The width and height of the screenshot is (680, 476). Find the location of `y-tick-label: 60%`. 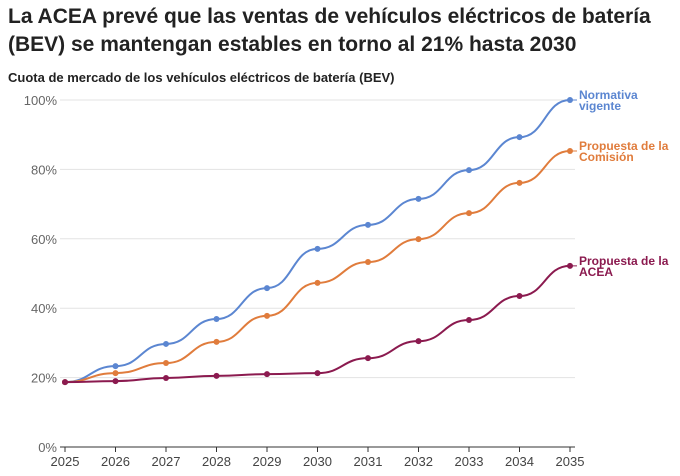

y-tick-label: 60% is located at coordinates (44, 239).